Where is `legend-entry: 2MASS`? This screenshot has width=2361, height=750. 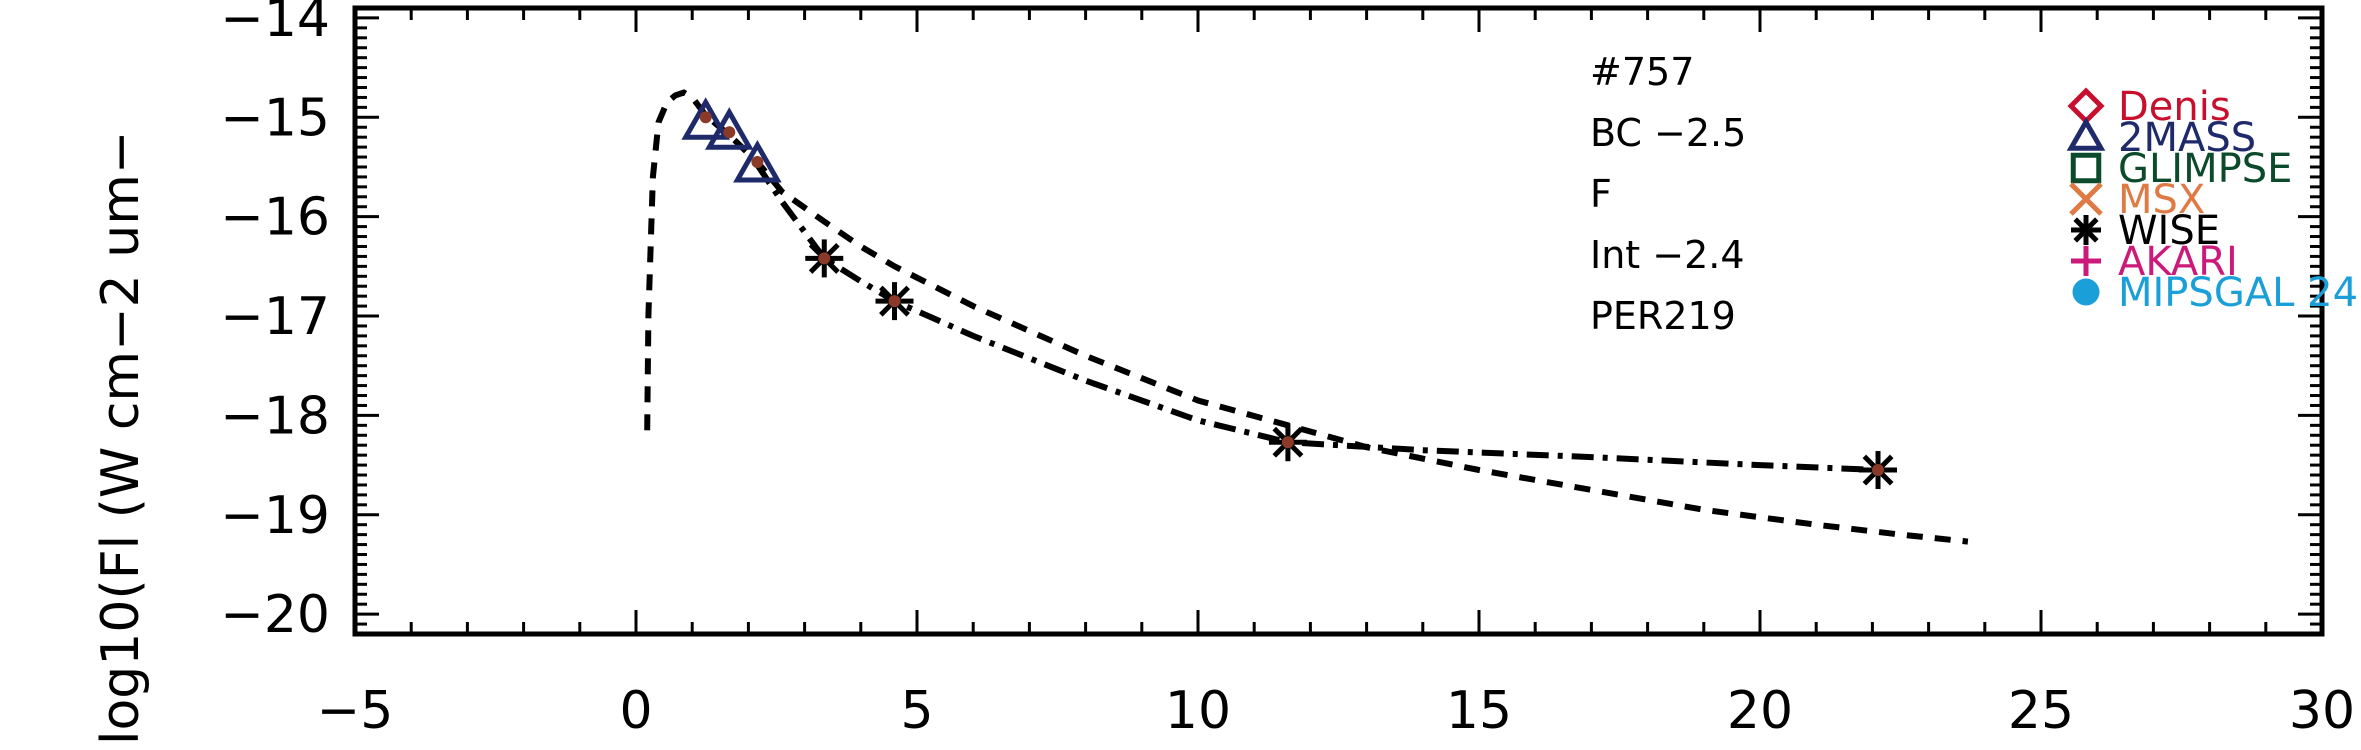 legend-entry: 2MASS is located at coordinates (2161, 138).